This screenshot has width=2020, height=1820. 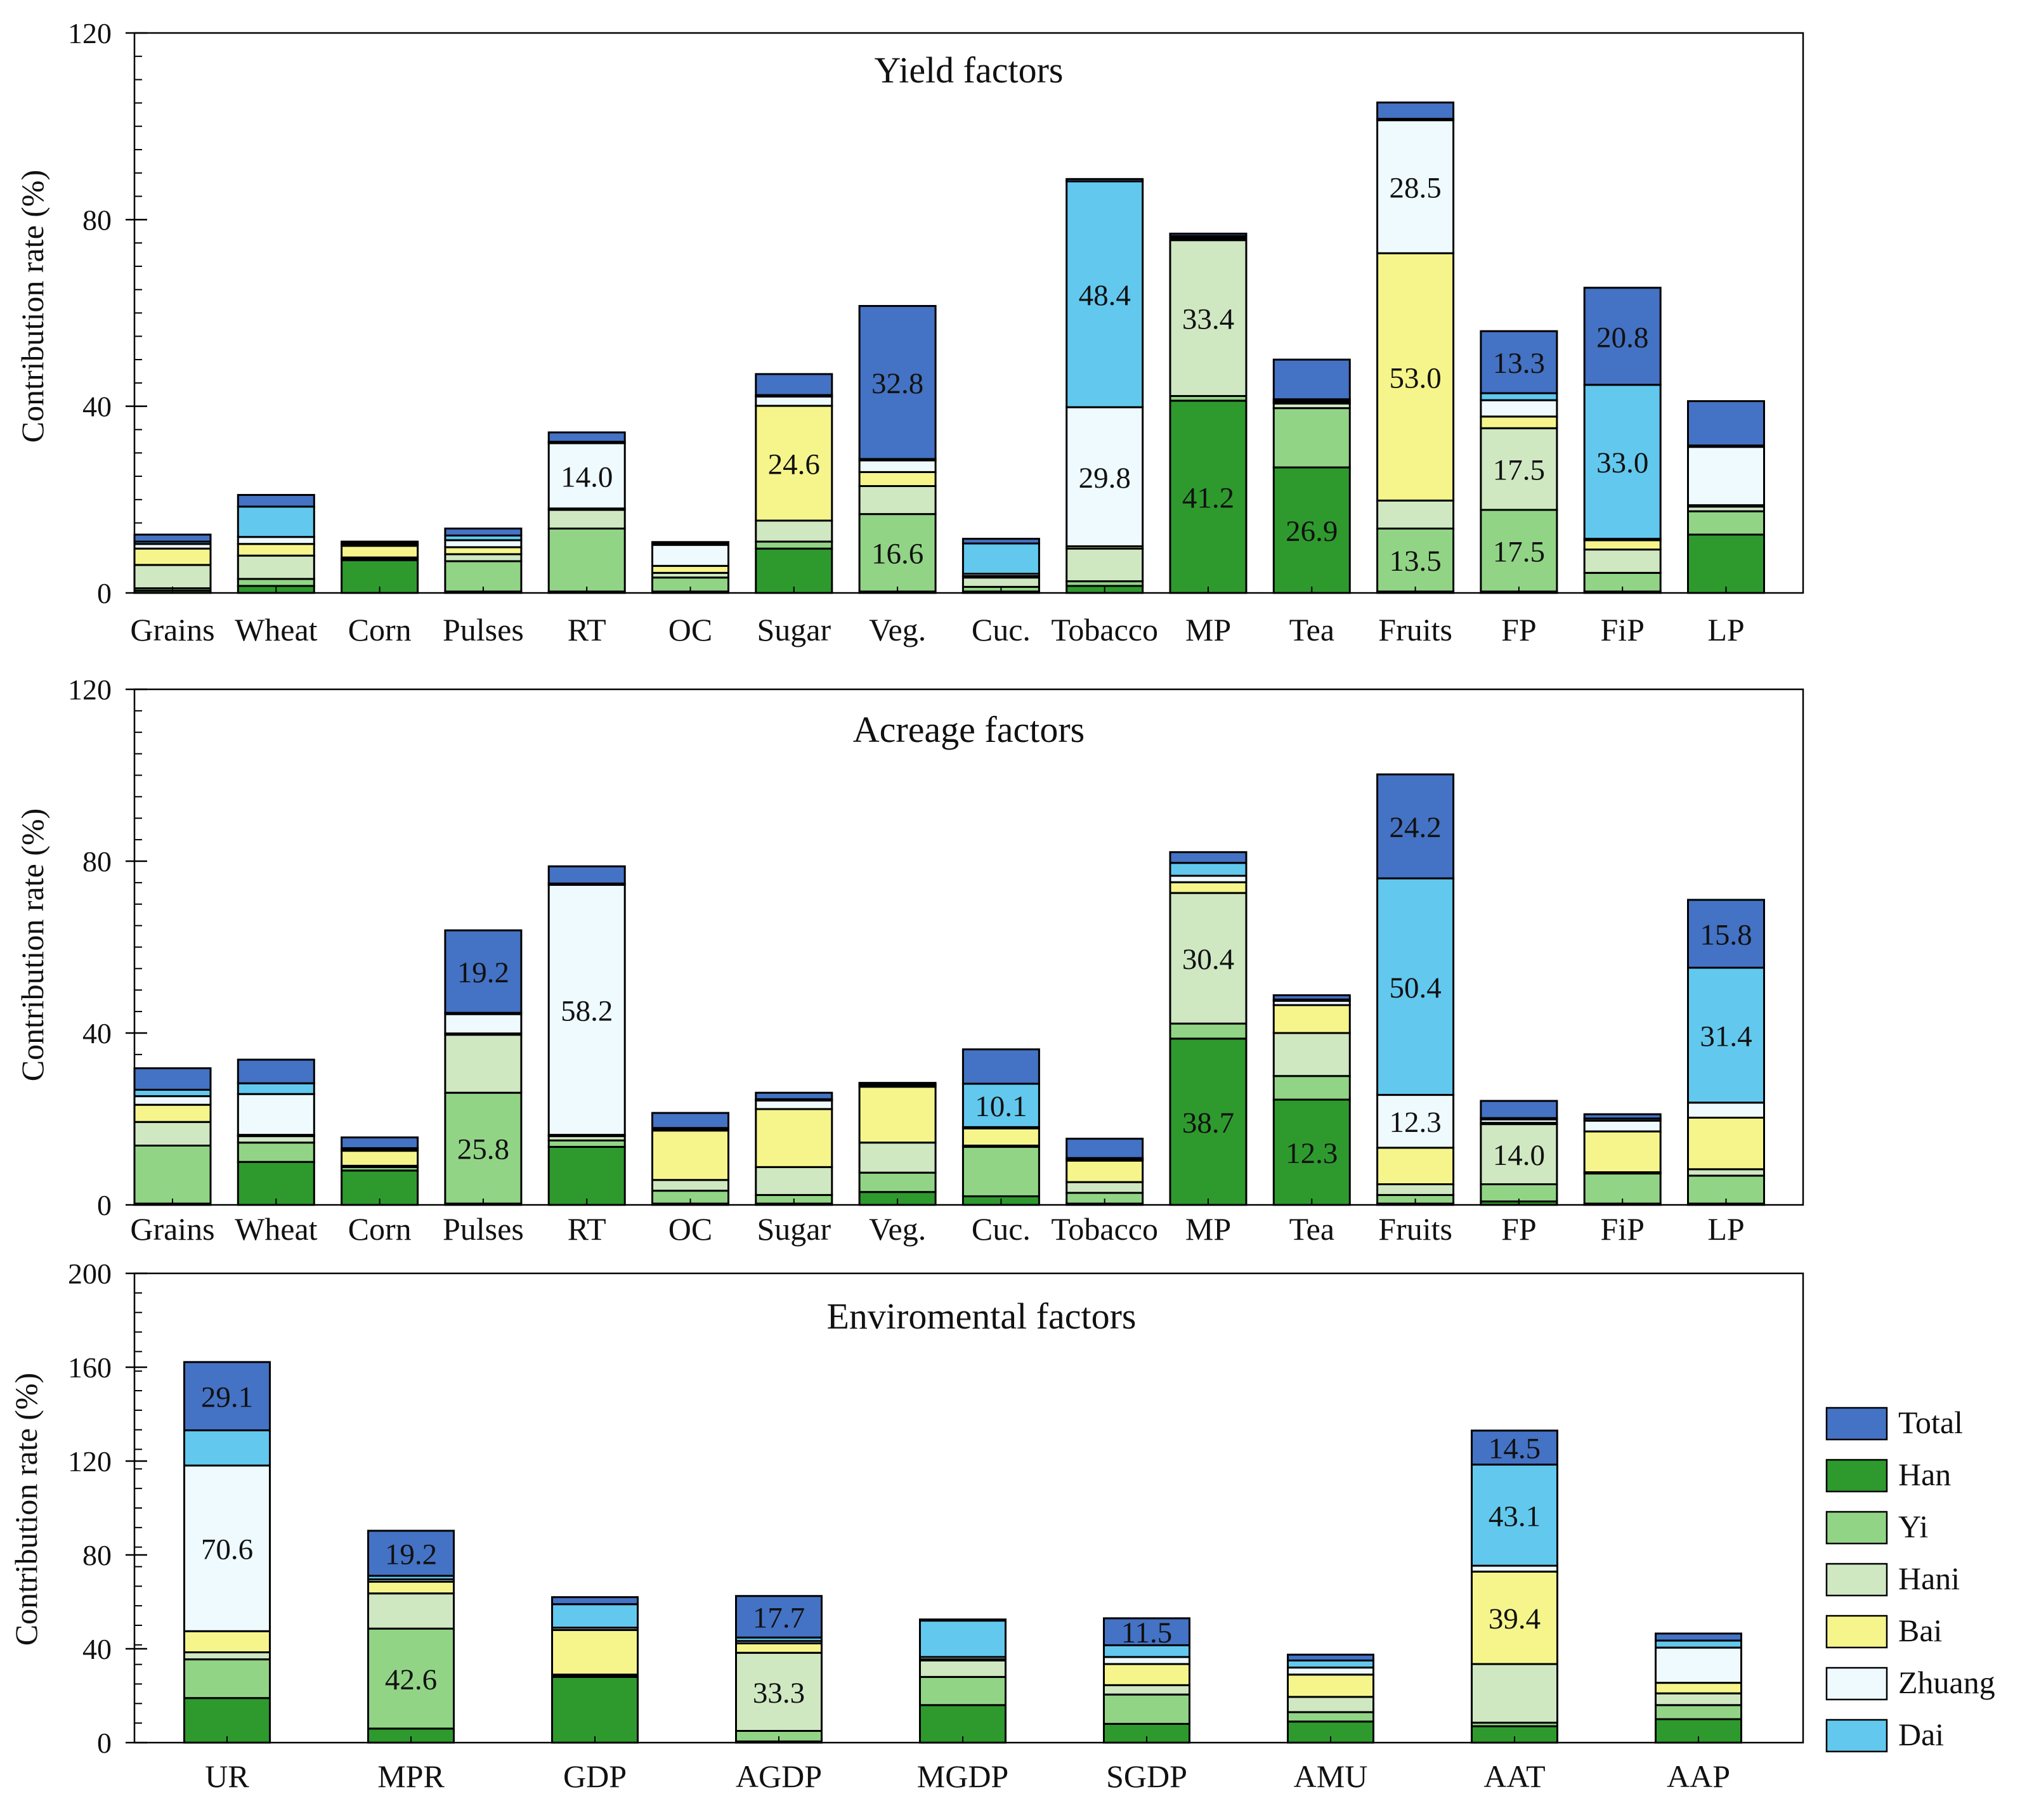 I want to click on bar-stack-sugar, so click(x=794, y=1148).